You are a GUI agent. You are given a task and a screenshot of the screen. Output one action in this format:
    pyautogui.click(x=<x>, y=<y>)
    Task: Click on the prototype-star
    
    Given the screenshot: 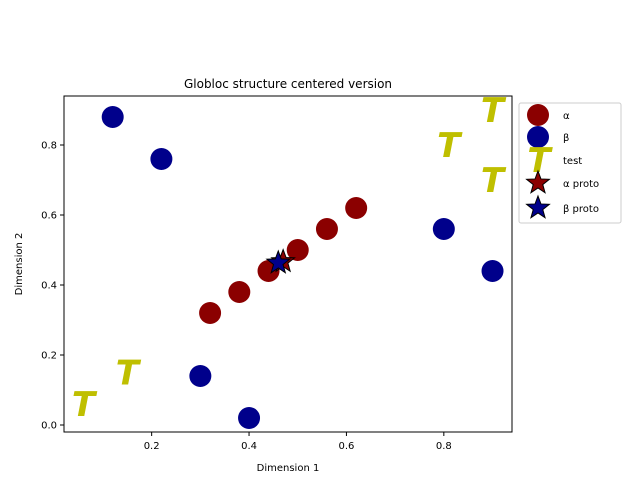 What is the action you would take?
    pyautogui.click(x=278, y=261)
    